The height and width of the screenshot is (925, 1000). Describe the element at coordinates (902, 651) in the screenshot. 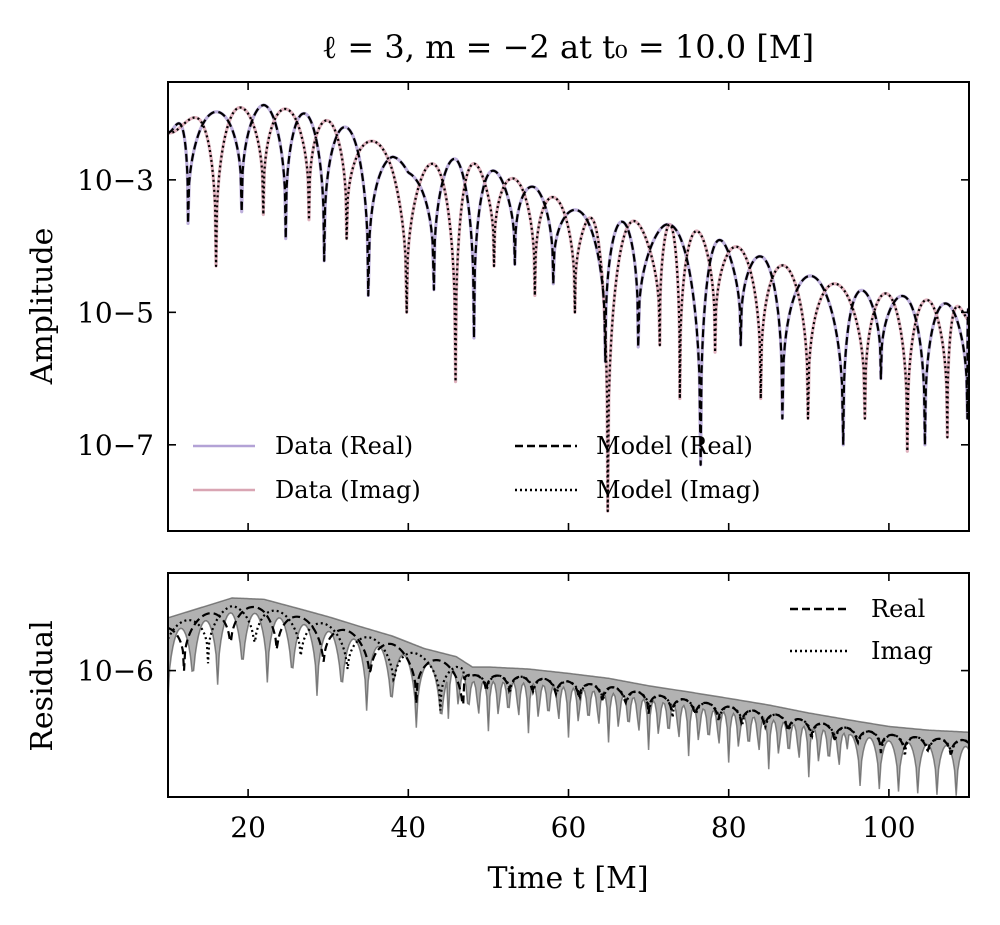

I see `legend-label-imag: Imag` at that location.